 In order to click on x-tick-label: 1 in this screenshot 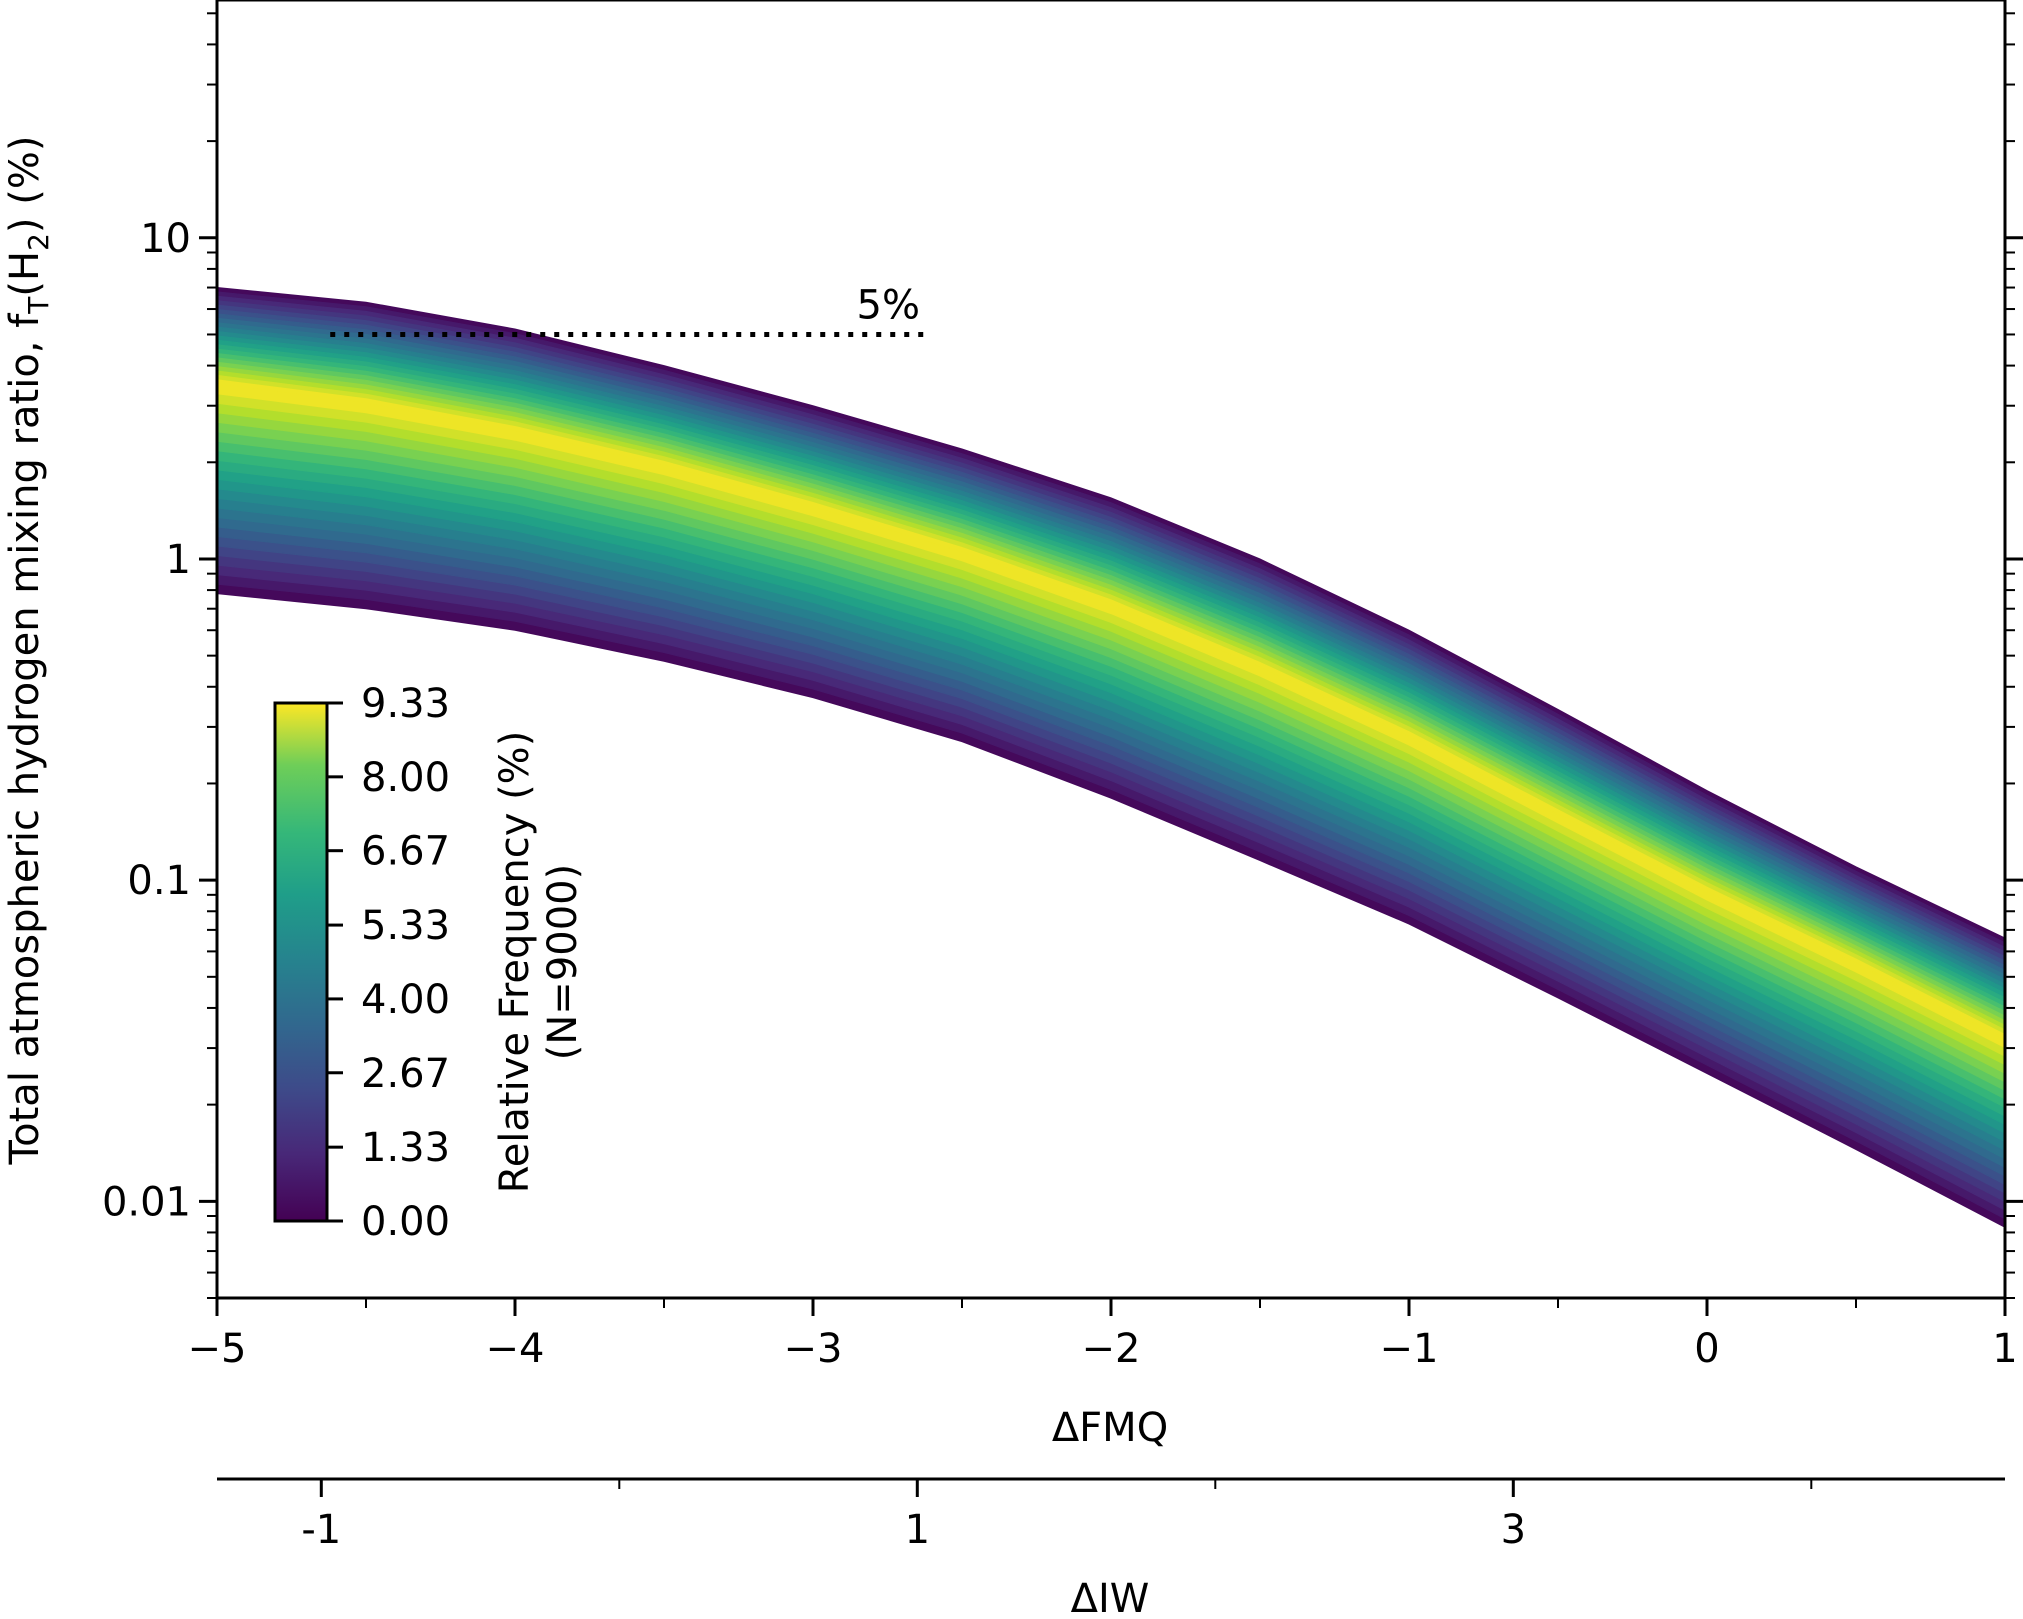, I will do `click(2004, 1349)`.